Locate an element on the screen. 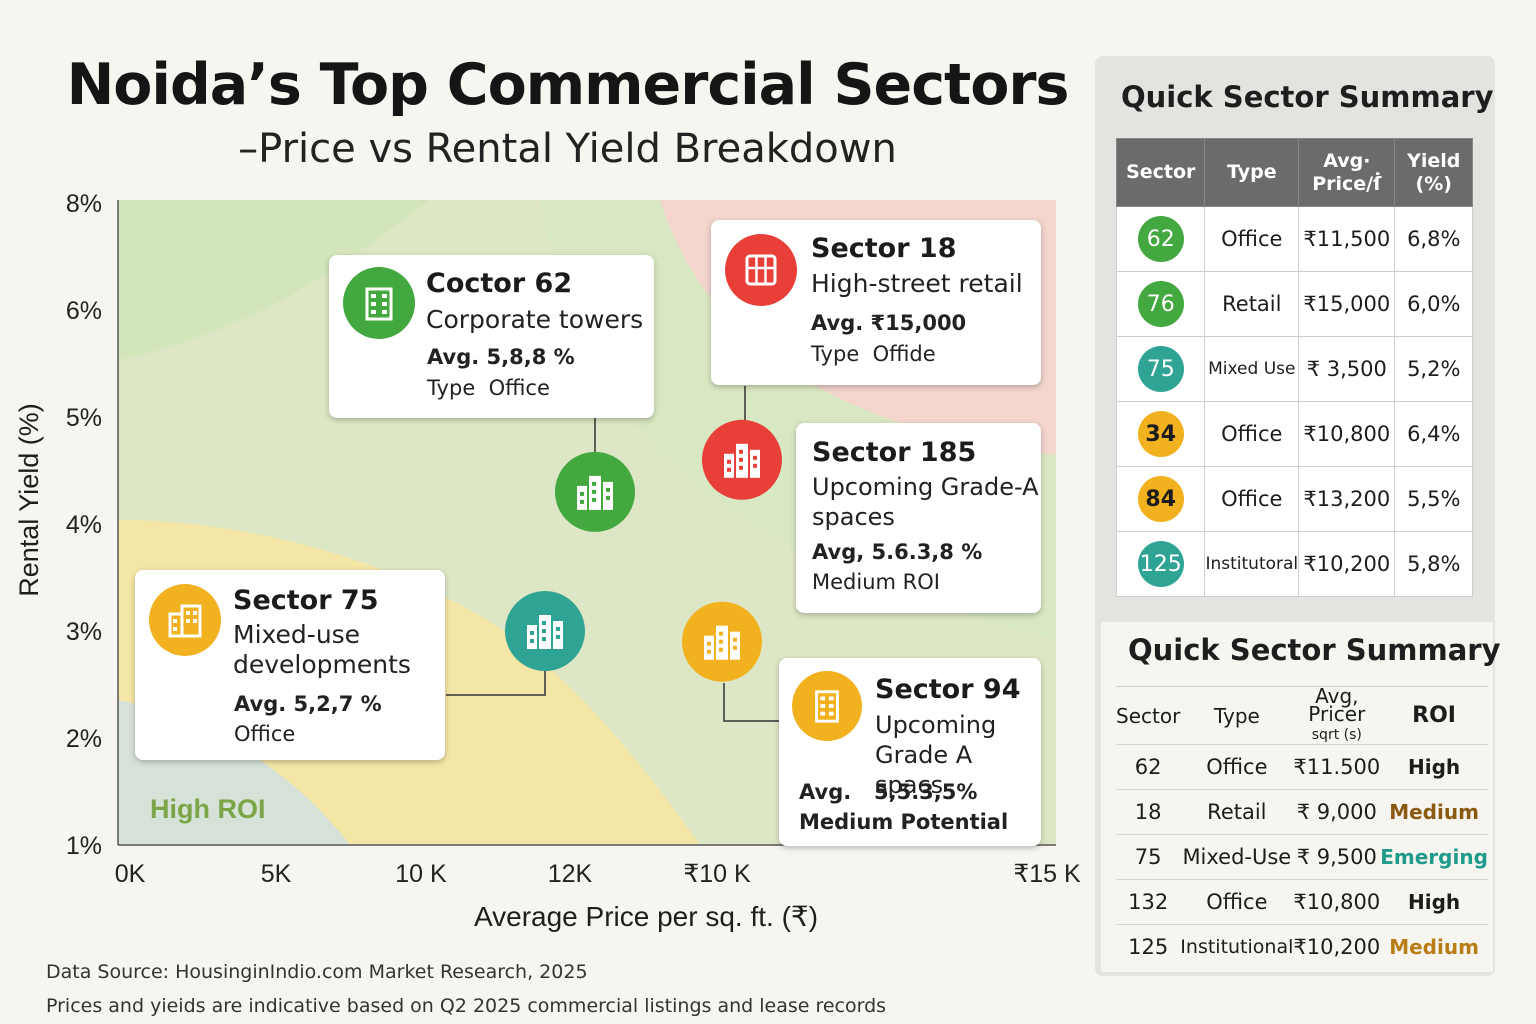 This screenshot has height=1024, width=1536. callout-desc: Upcoming Grade A spacs is located at coordinates (936, 755).